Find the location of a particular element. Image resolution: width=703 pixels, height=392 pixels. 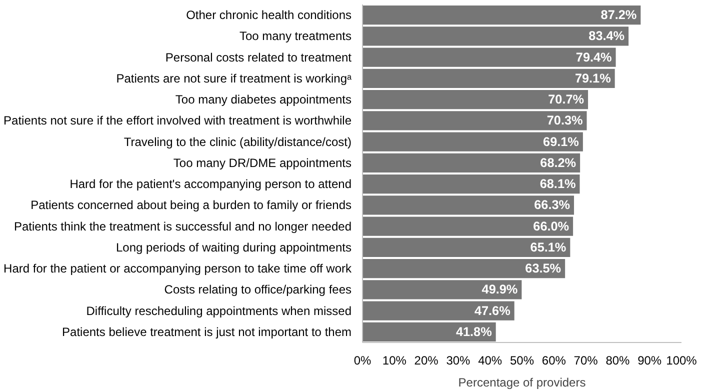

data-label: 83.4% is located at coordinates (606, 36).